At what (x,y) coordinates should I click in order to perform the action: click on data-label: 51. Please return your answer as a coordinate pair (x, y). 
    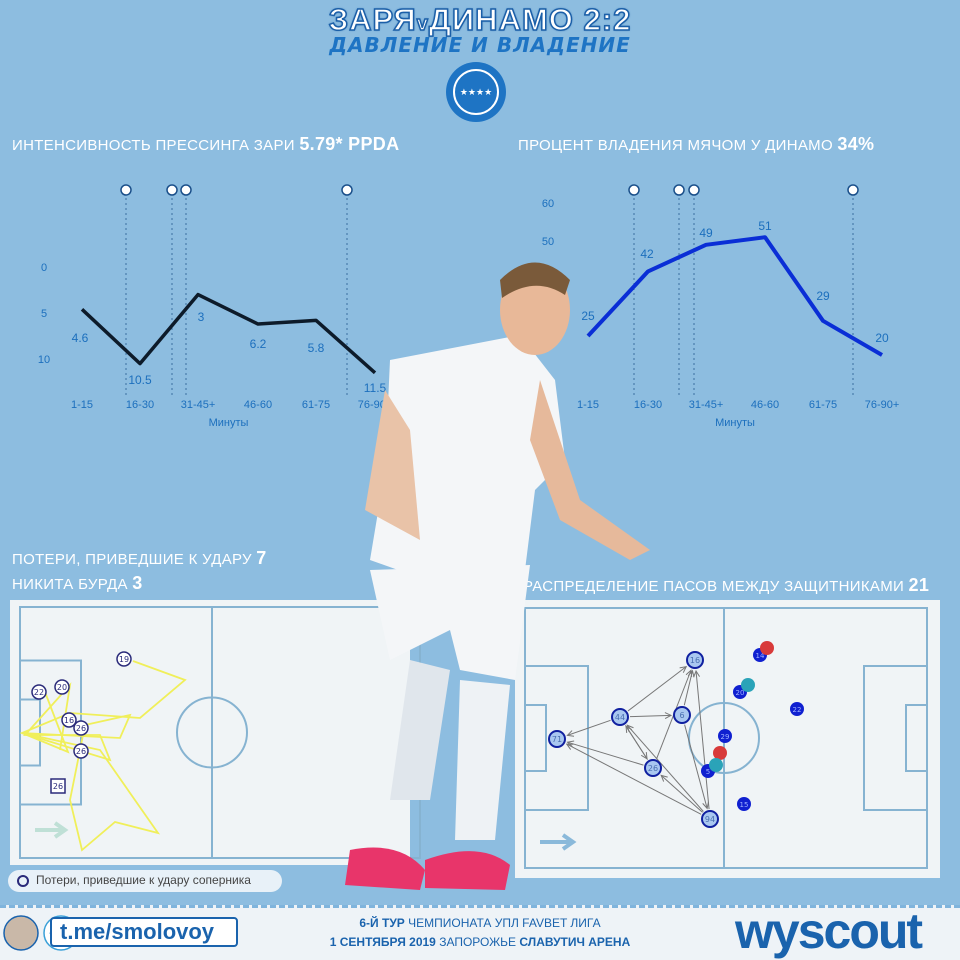
    Looking at the image, I should click on (765, 226).